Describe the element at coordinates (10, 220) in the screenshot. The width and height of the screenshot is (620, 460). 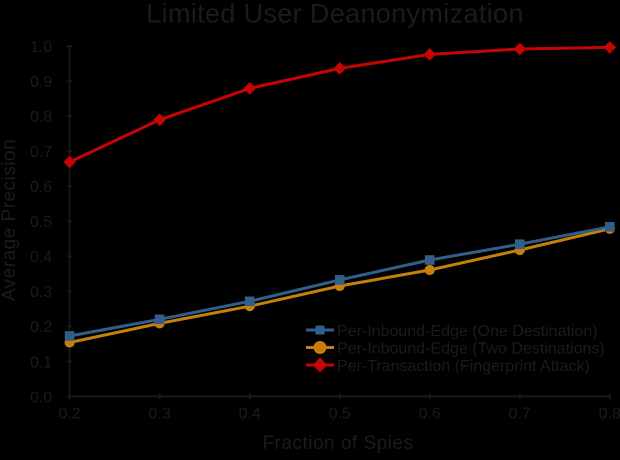
I see `svg-text: Average Precision` at that location.